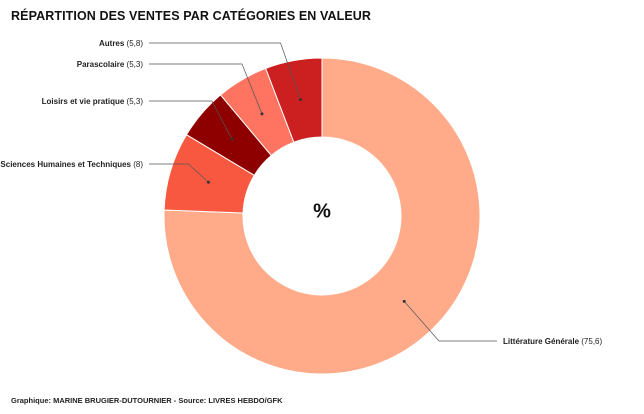 The width and height of the screenshot is (644, 414). I want to click on center-label: %, so click(322, 211).